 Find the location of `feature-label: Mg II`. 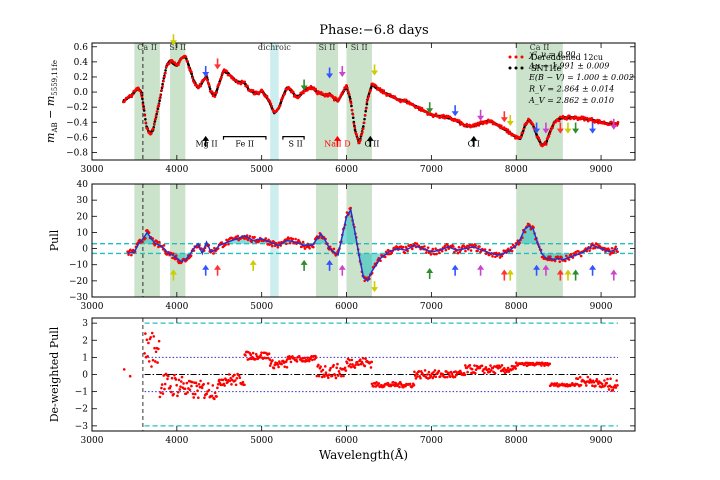

feature-label: Mg II is located at coordinates (206, 143).